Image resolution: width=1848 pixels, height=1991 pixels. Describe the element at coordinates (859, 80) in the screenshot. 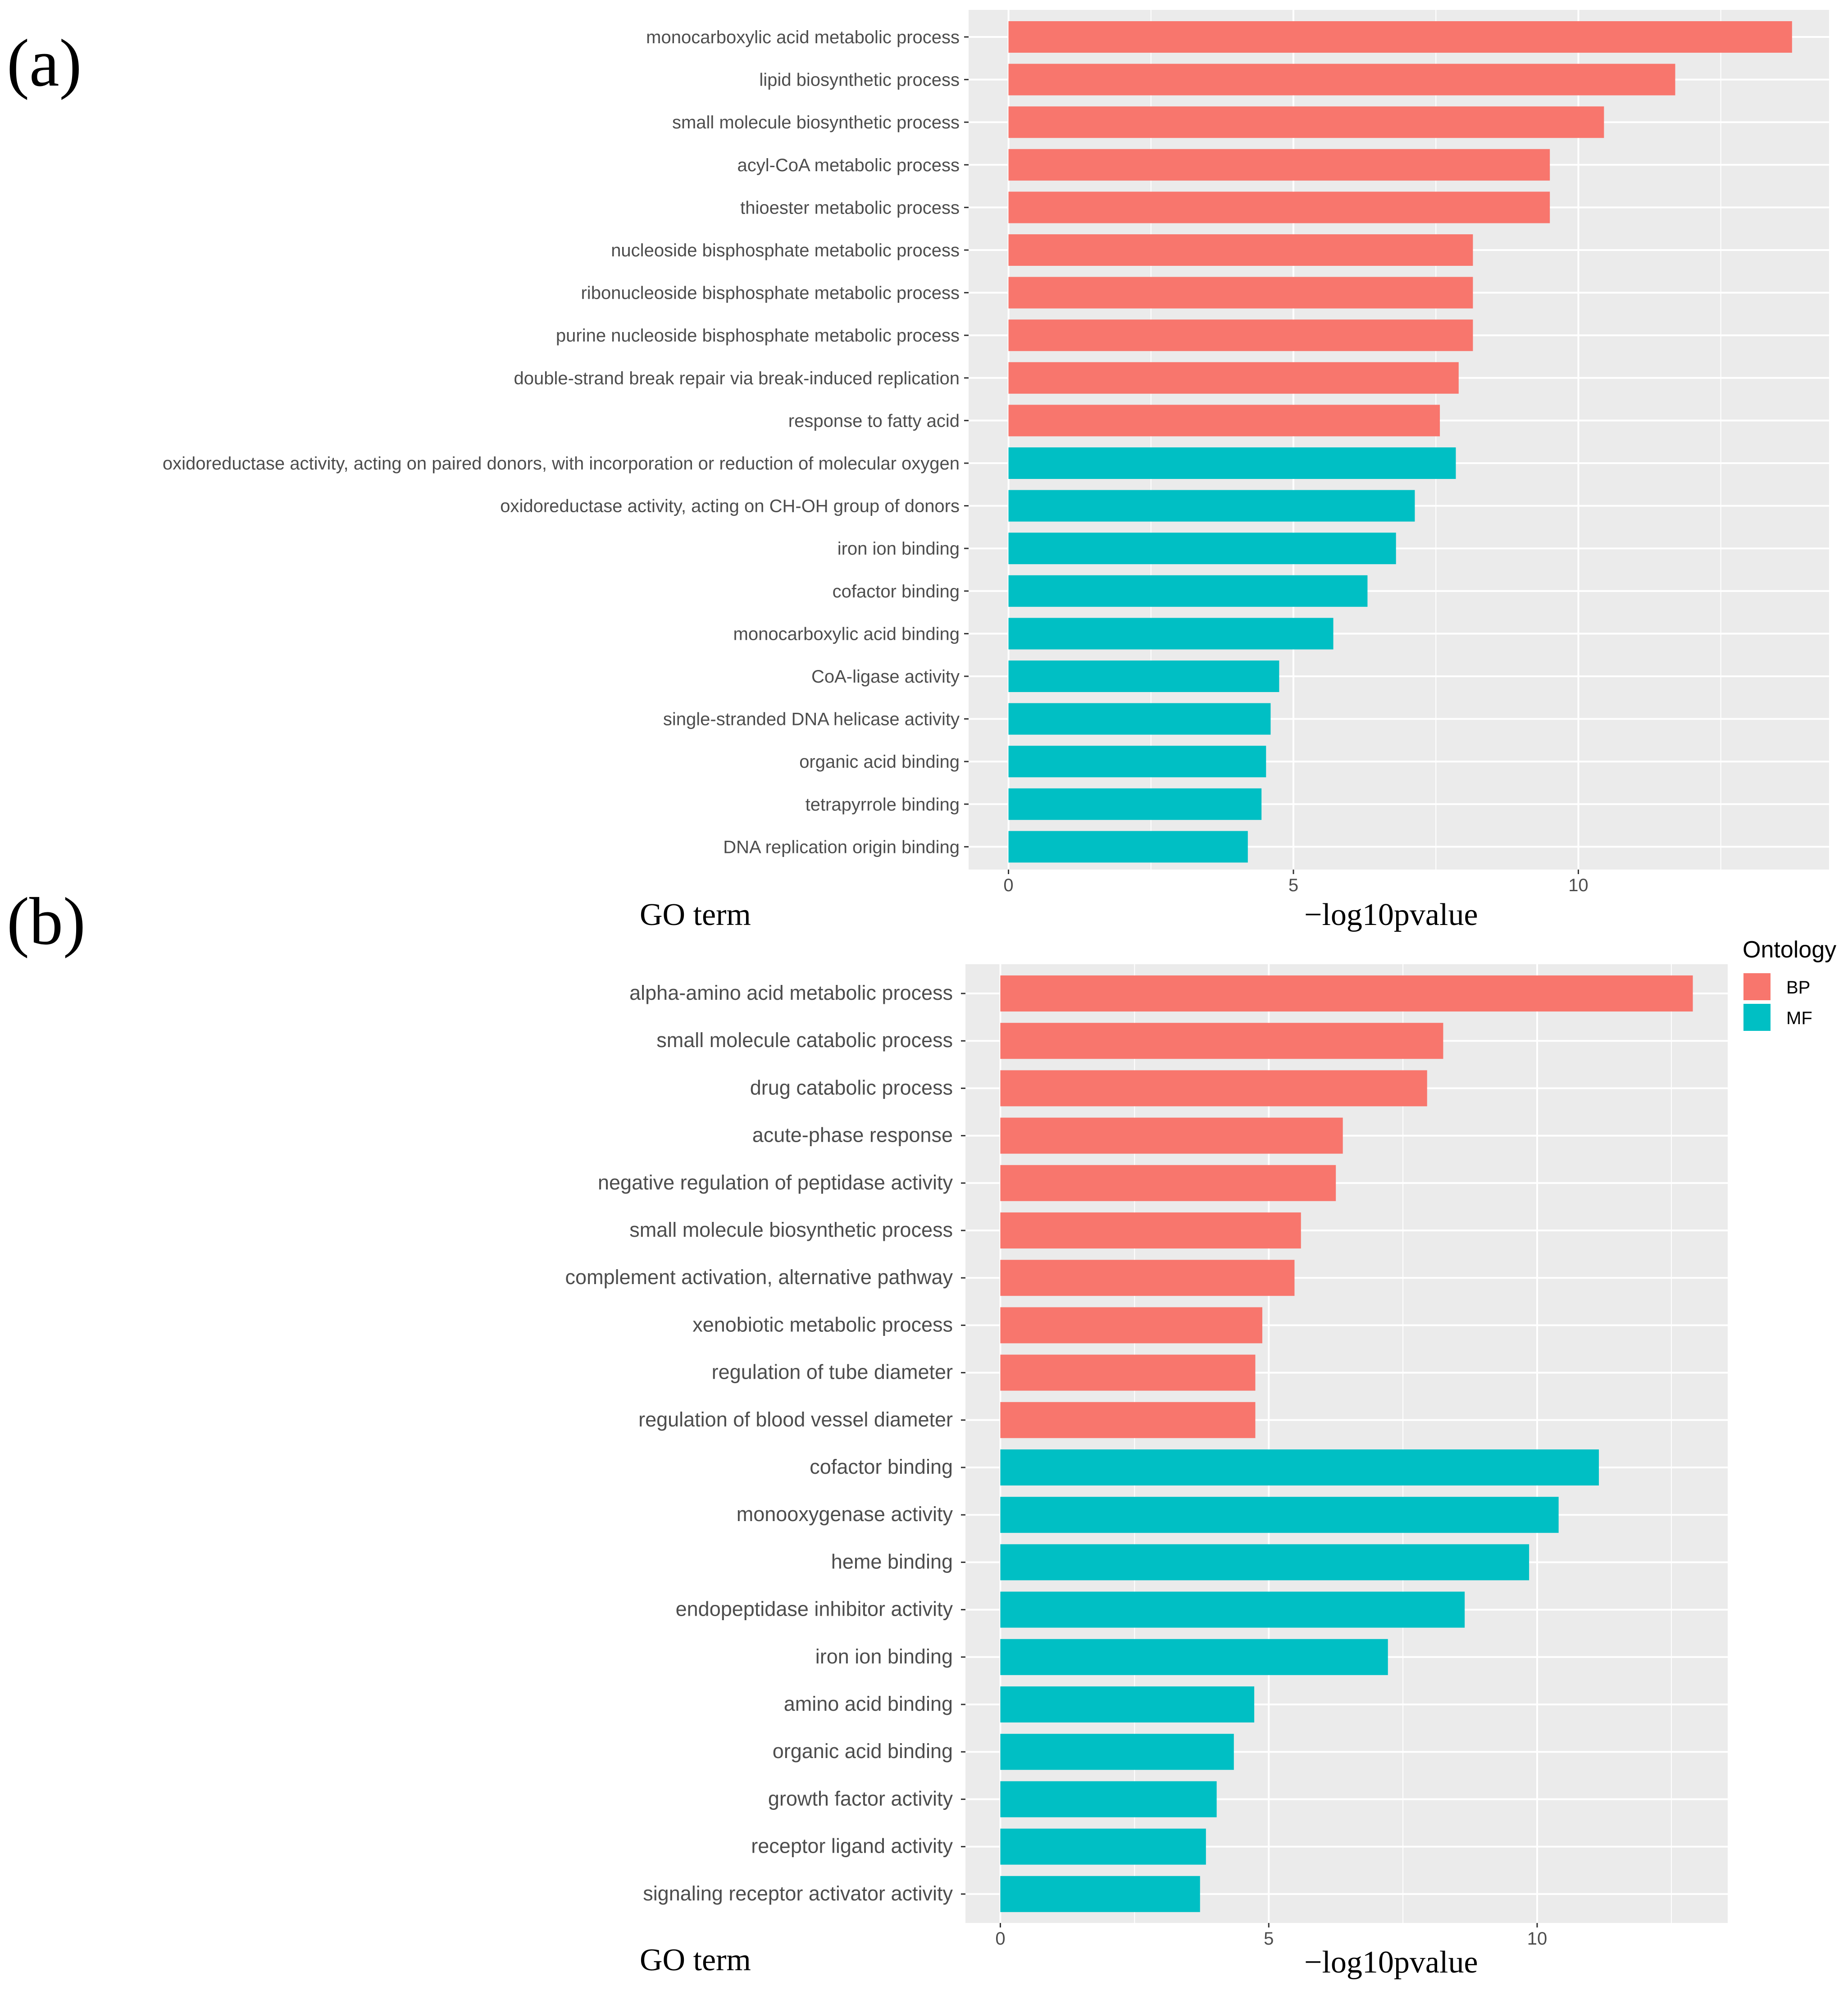

I see `category-label: lipid biosynthetic process` at that location.